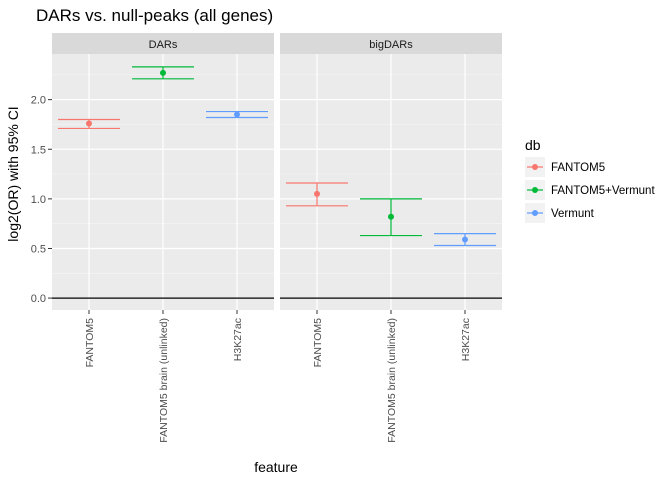  I want to click on legend-keys: FANTOM5 FANTOM5+Vermunt Vermunt, so click(590, 190).